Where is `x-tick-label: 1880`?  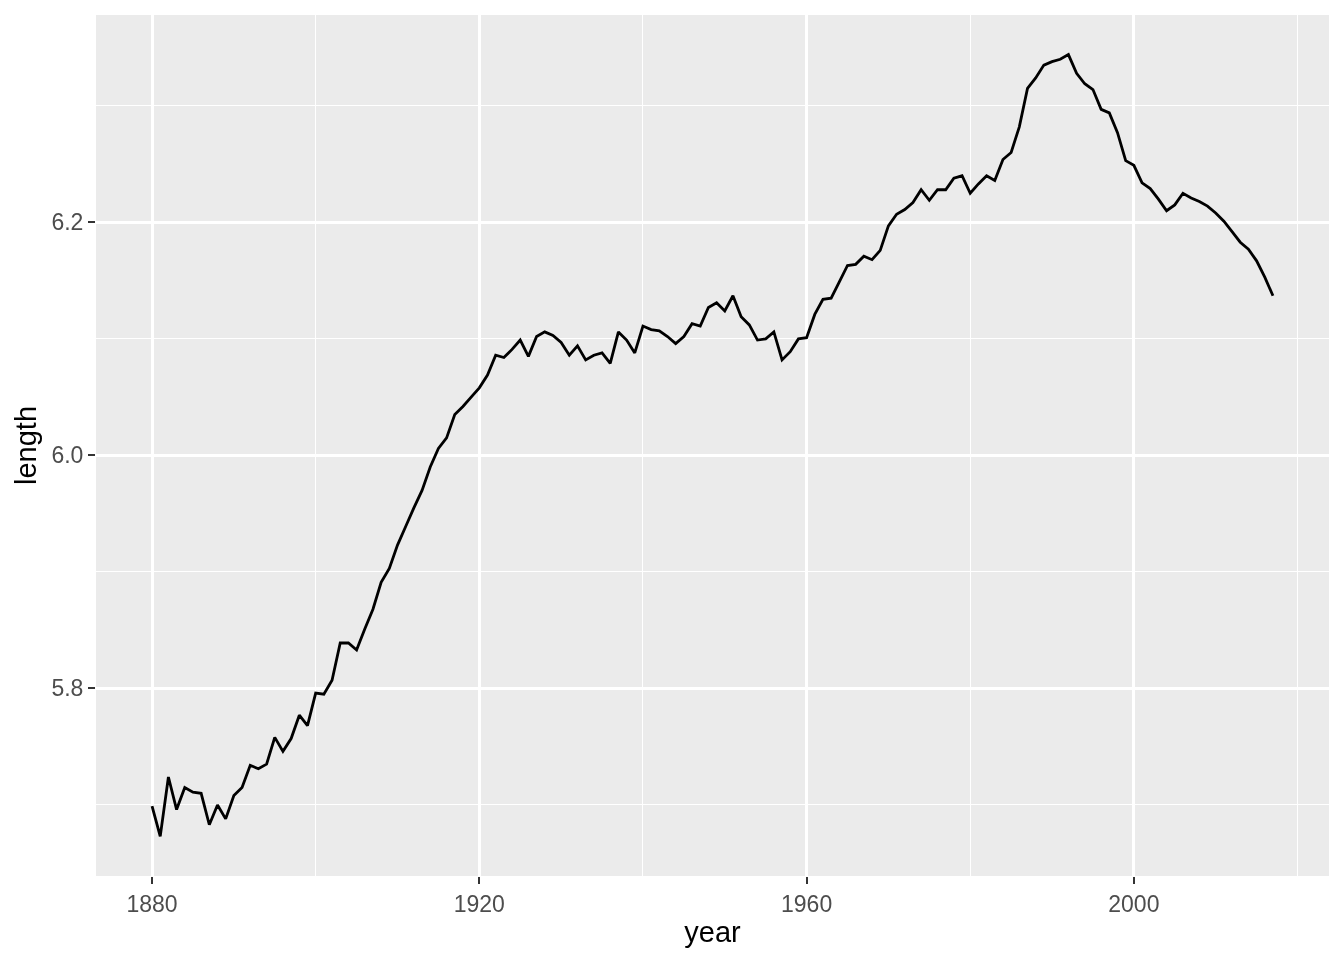
x-tick-label: 1880 is located at coordinates (152, 903).